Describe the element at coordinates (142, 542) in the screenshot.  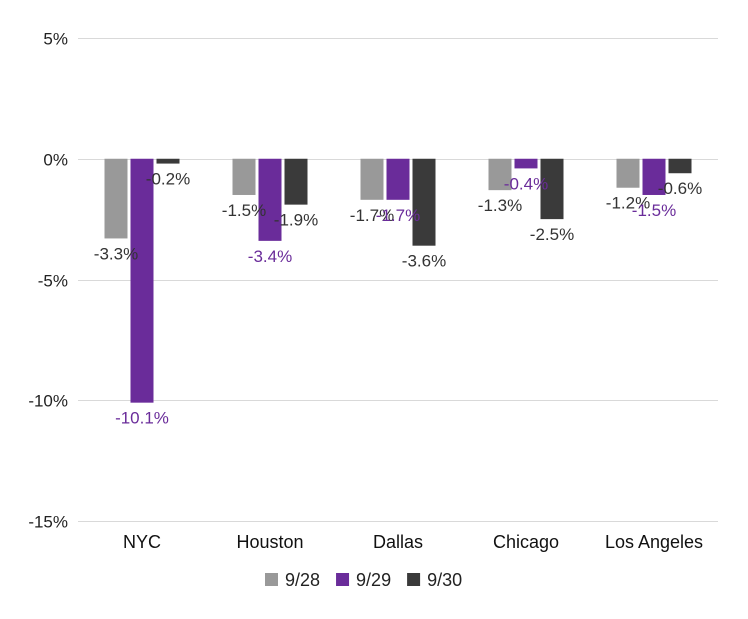
I see `category-label: NYC` at that location.